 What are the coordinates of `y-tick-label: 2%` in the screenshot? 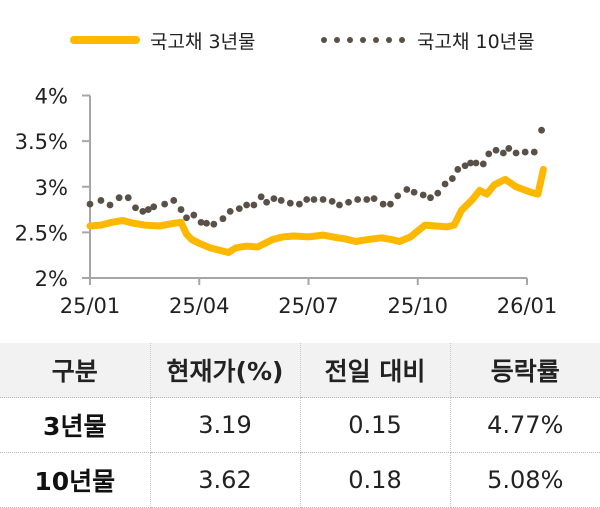 It's located at (51, 279).